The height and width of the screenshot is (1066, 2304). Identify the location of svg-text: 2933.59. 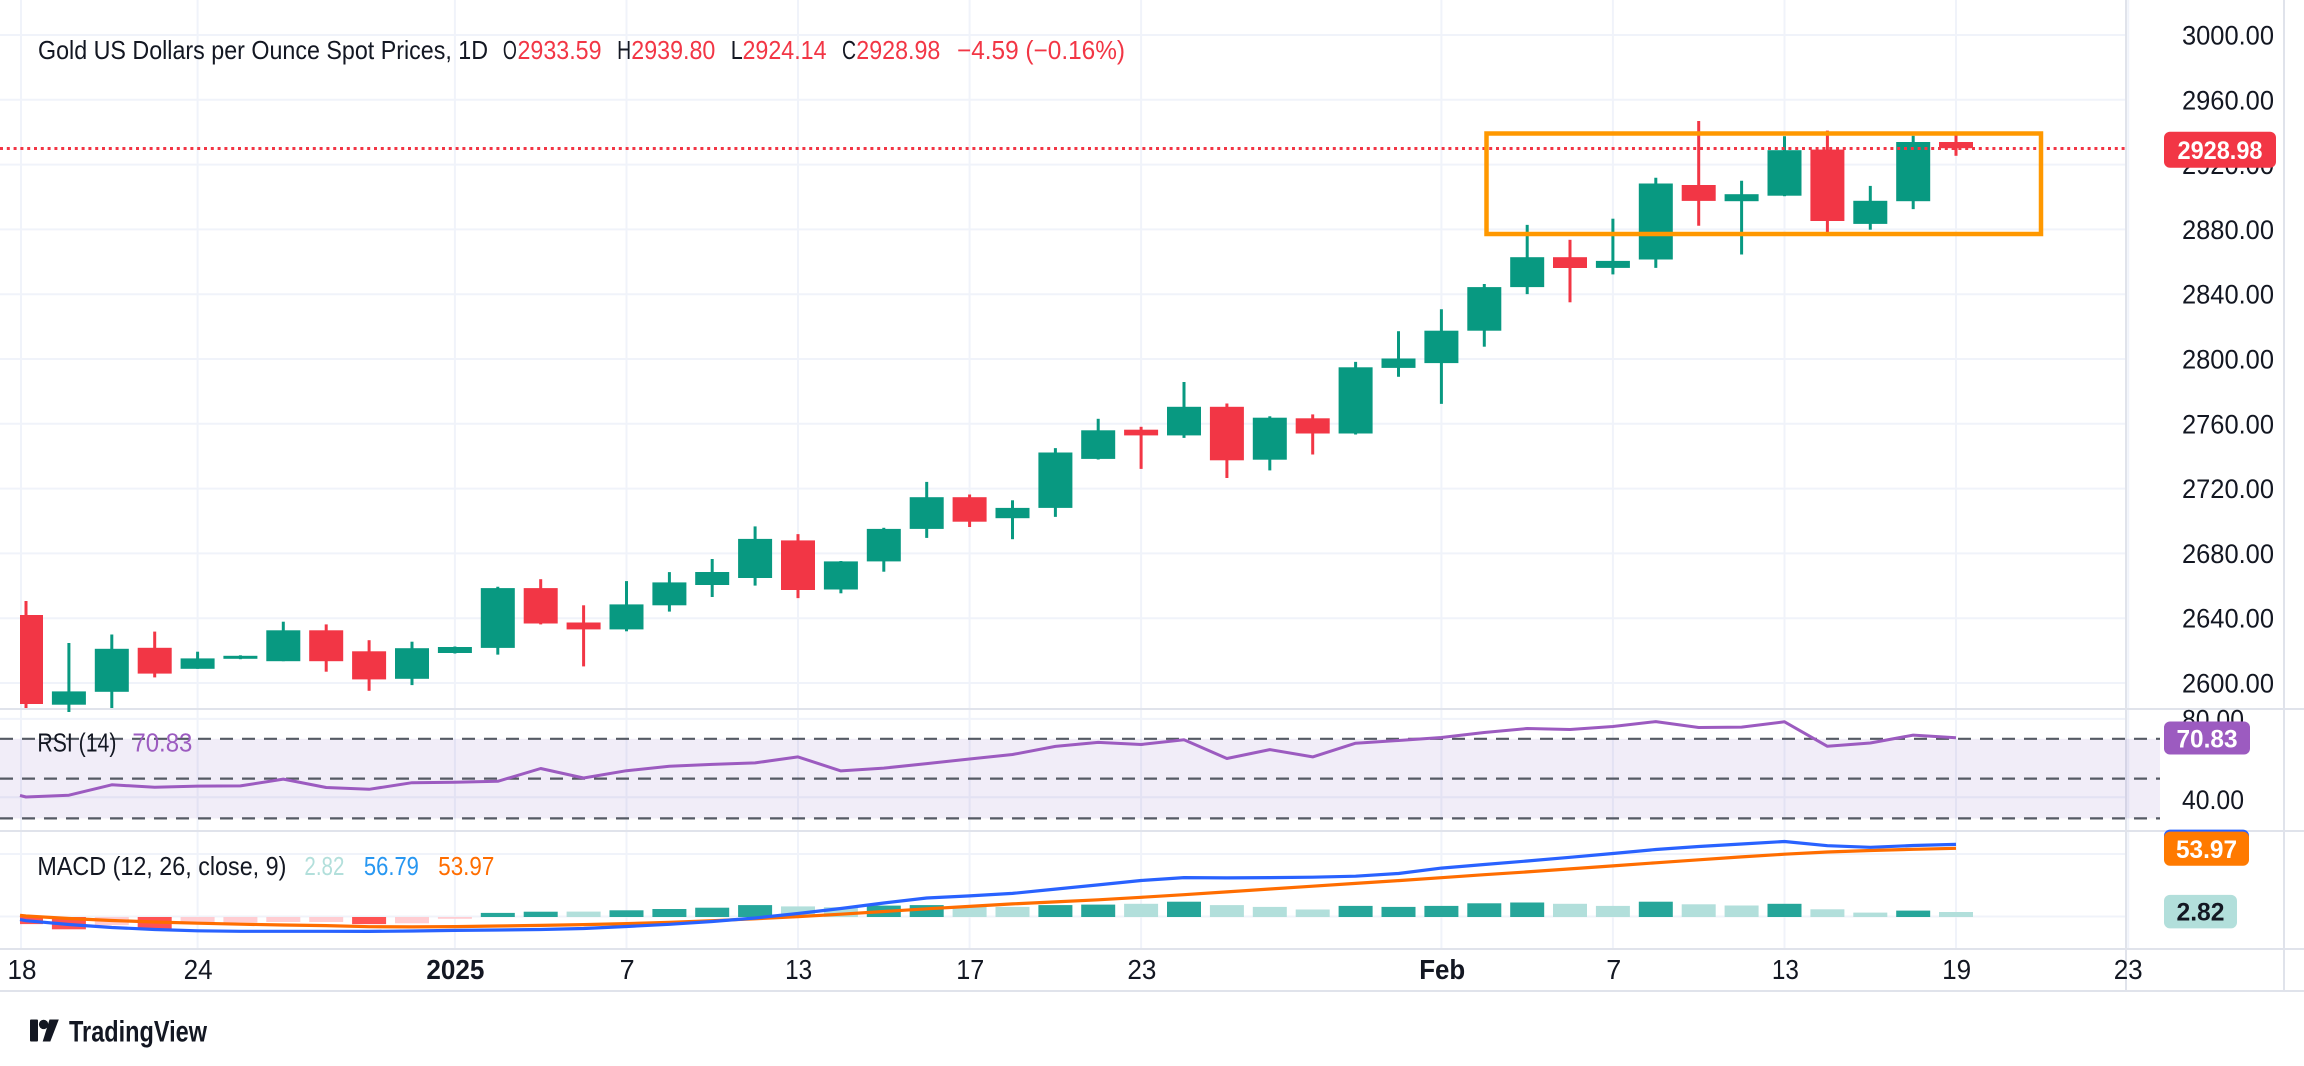
(560, 50).